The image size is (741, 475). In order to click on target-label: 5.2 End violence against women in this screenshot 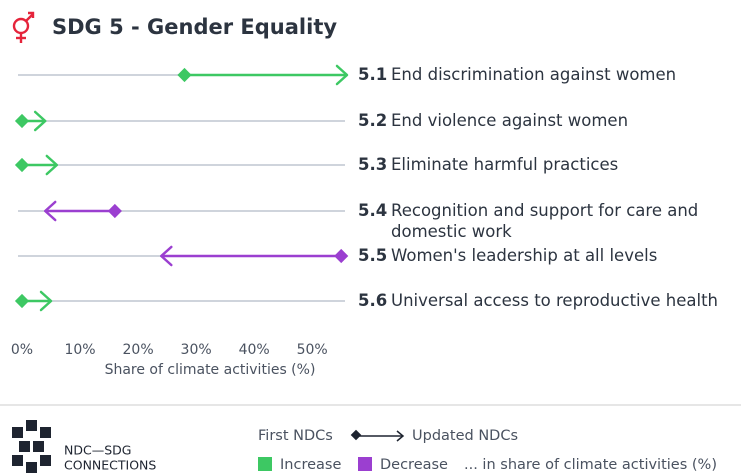, I will do `click(548, 120)`.